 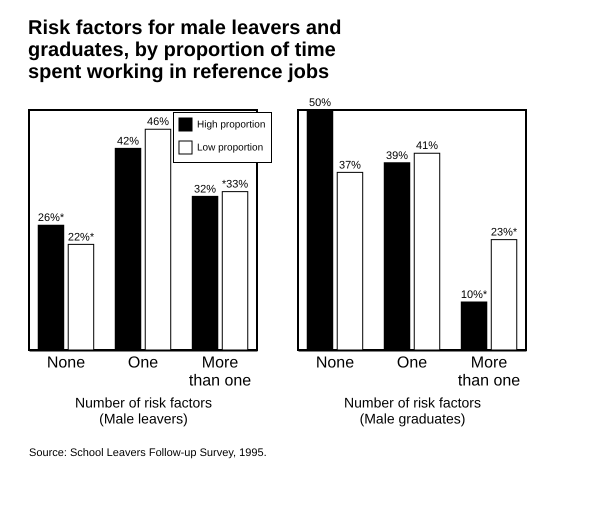 What do you see at coordinates (230, 148) in the screenshot?
I see `legend-label: Low proportion` at bounding box center [230, 148].